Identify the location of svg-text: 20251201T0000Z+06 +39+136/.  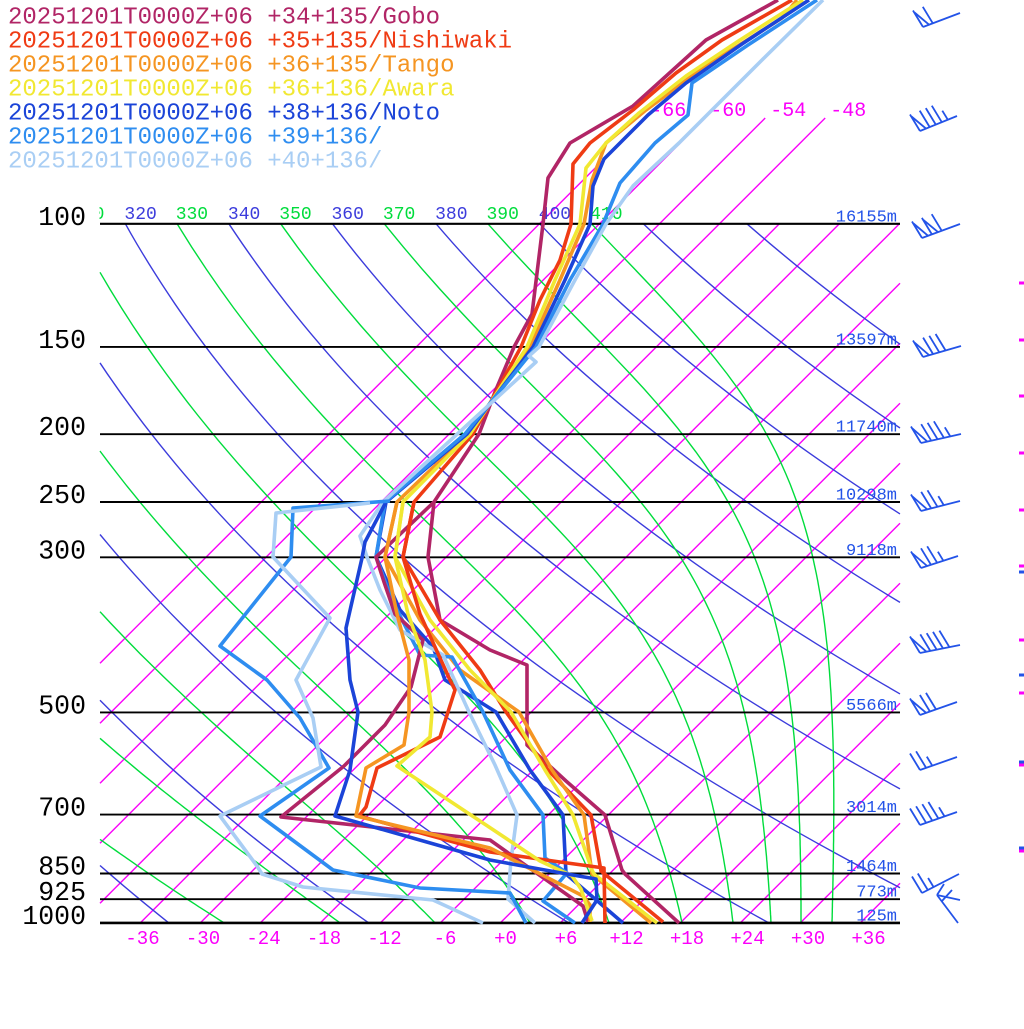
(195, 138).